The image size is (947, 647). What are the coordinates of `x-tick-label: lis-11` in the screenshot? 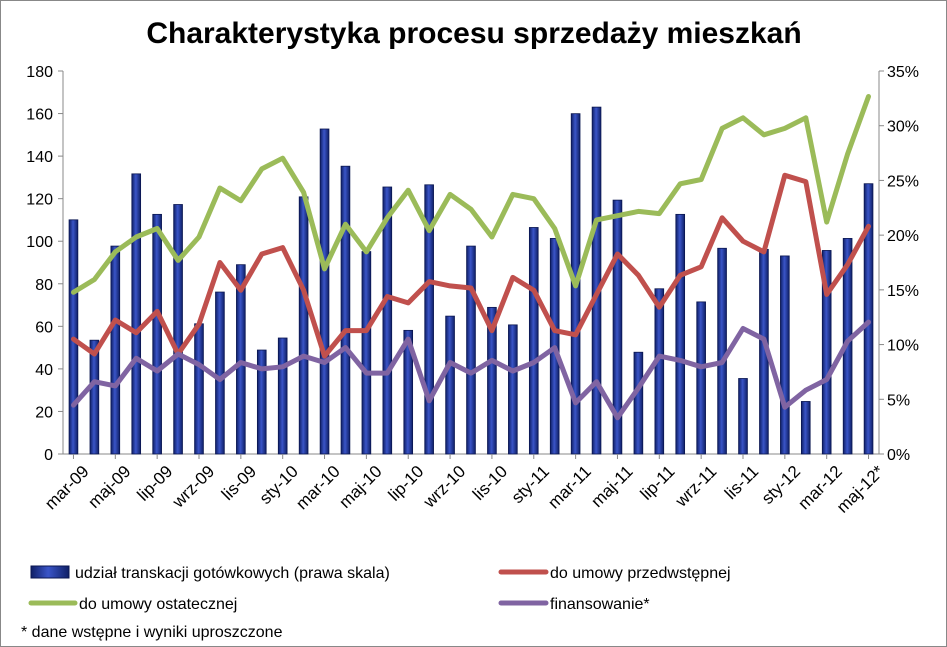 It's located at (741, 482).